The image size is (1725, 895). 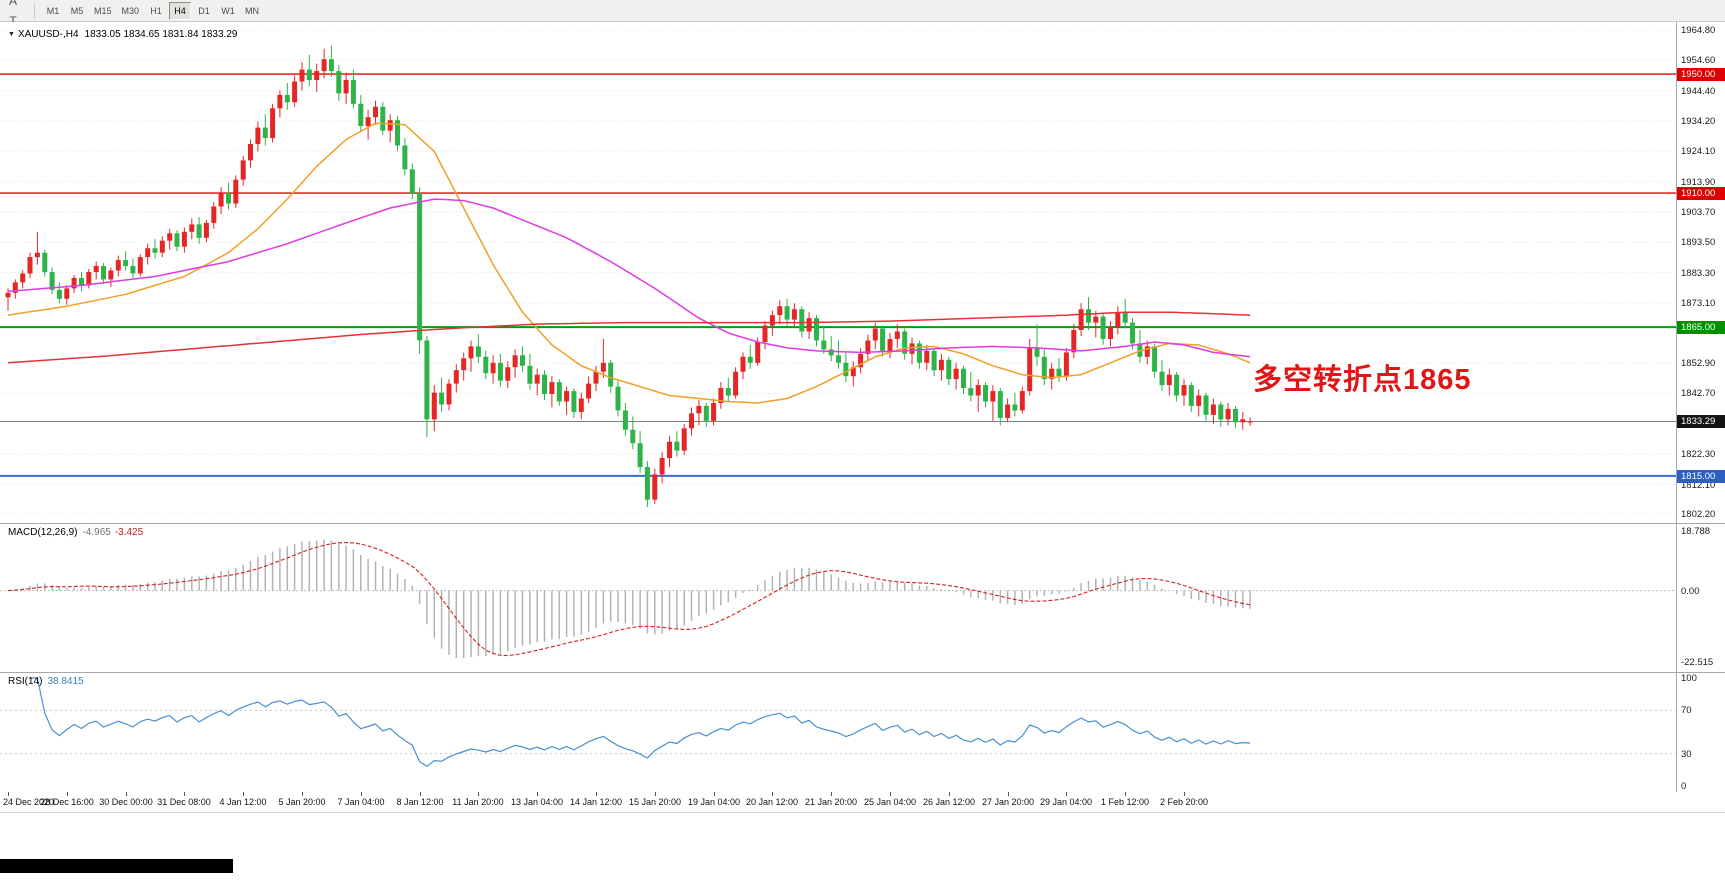 I want to click on price-axis-label: 70, so click(x=1686, y=710).